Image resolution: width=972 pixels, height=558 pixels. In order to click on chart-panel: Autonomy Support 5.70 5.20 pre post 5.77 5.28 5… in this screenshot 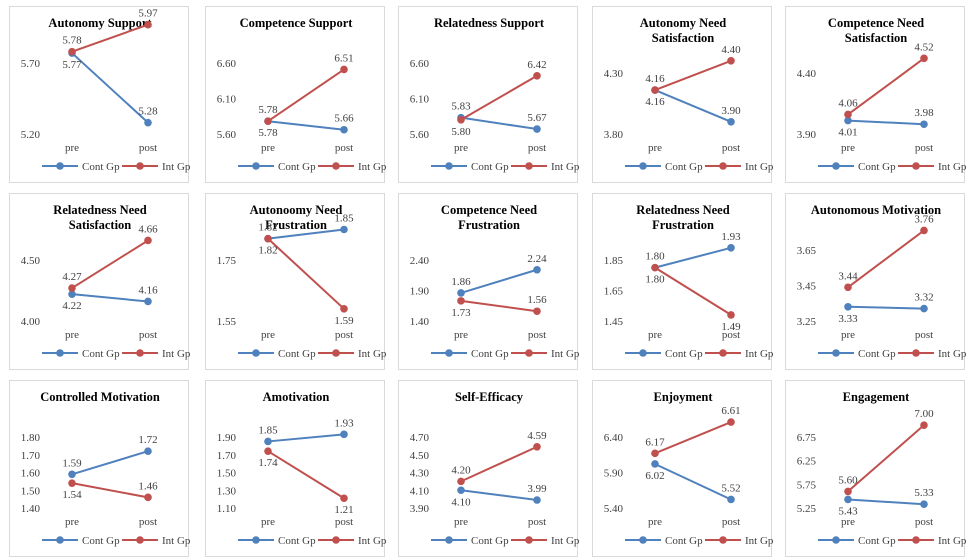, I will do `click(100, 94)`.